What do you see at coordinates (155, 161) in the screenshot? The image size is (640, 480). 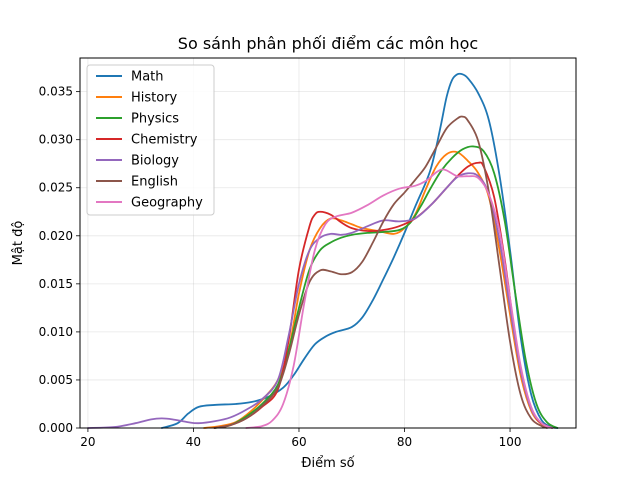 I see `legend-label-biology: Biology` at bounding box center [155, 161].